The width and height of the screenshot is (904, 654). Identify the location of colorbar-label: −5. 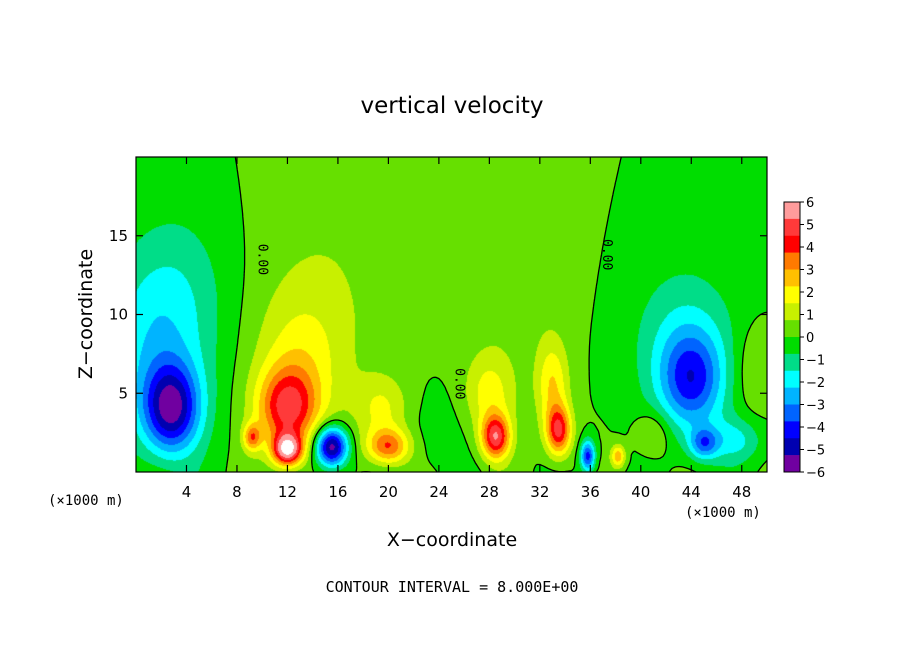
(815, 451).